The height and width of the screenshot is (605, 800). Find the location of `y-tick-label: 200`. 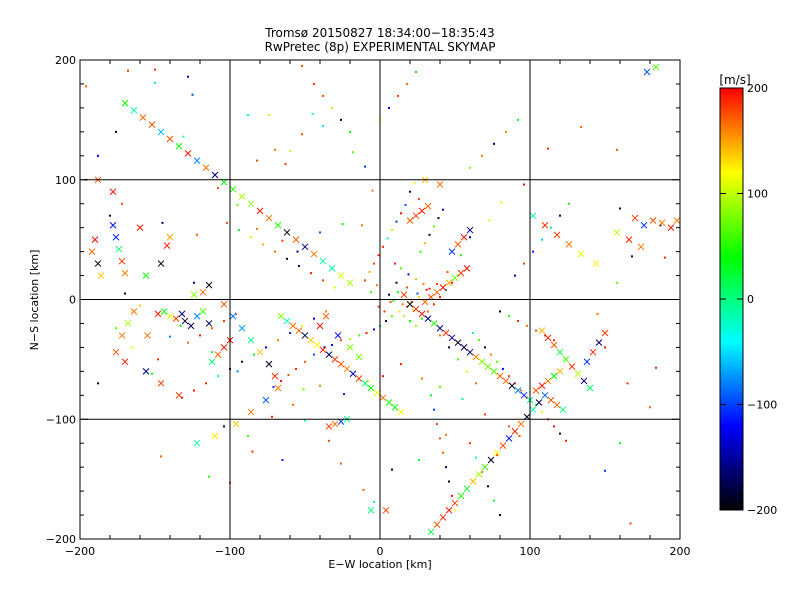

y-tick-label: 200 is located at coordinates (65, 60).